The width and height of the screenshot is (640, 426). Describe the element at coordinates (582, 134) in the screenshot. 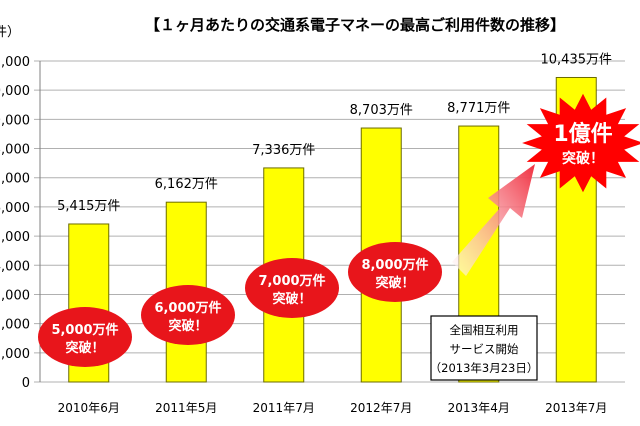

I see `burst-line1: 1億件` at that location.